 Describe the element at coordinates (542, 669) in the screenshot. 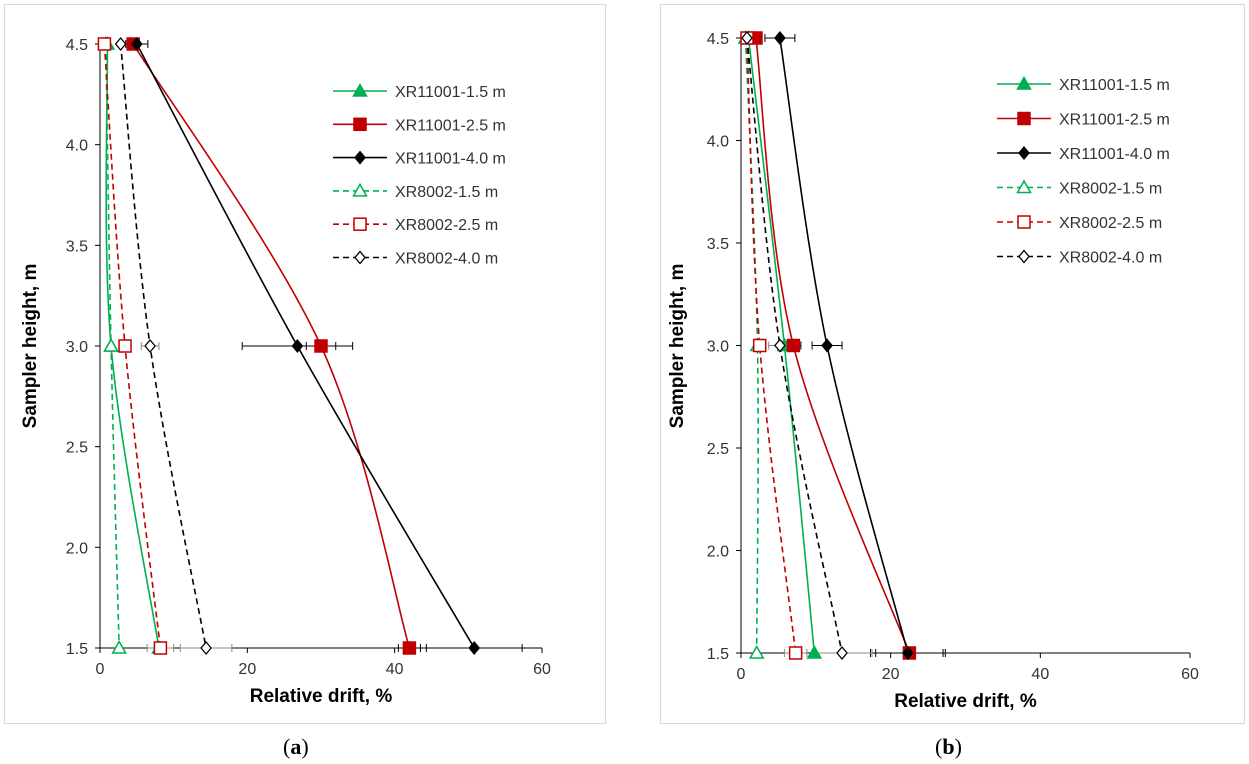

I see `x-tick-label-a: 60` at that location.